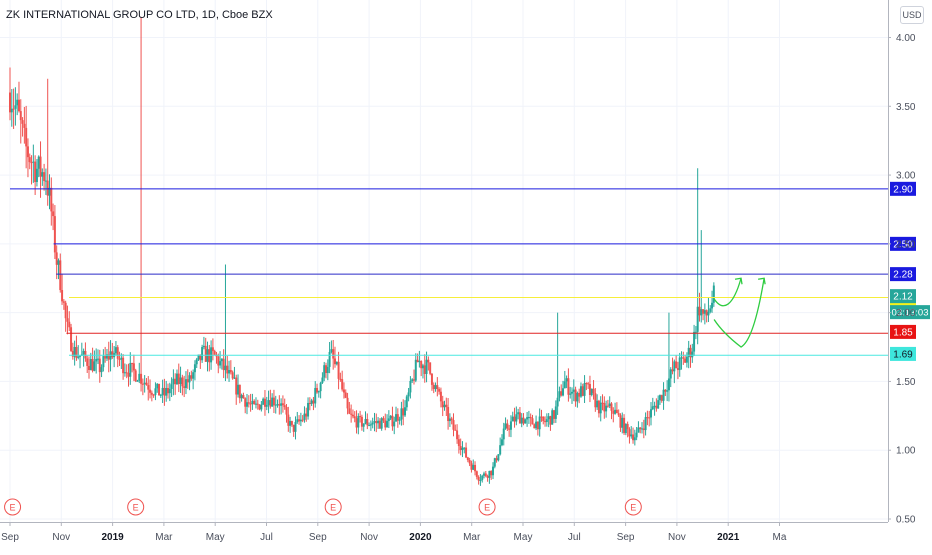 The image size is (932, 555). Describe the element at coordinates (903, 274) in the screenshot. I see `level-label-bg` at that location.